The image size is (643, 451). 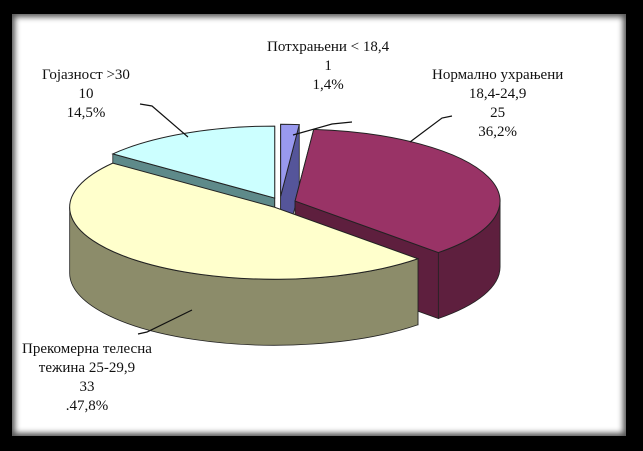 I want to click on label-obese: Гојазност >30 10 14,5%, so click(x=86, y=94).